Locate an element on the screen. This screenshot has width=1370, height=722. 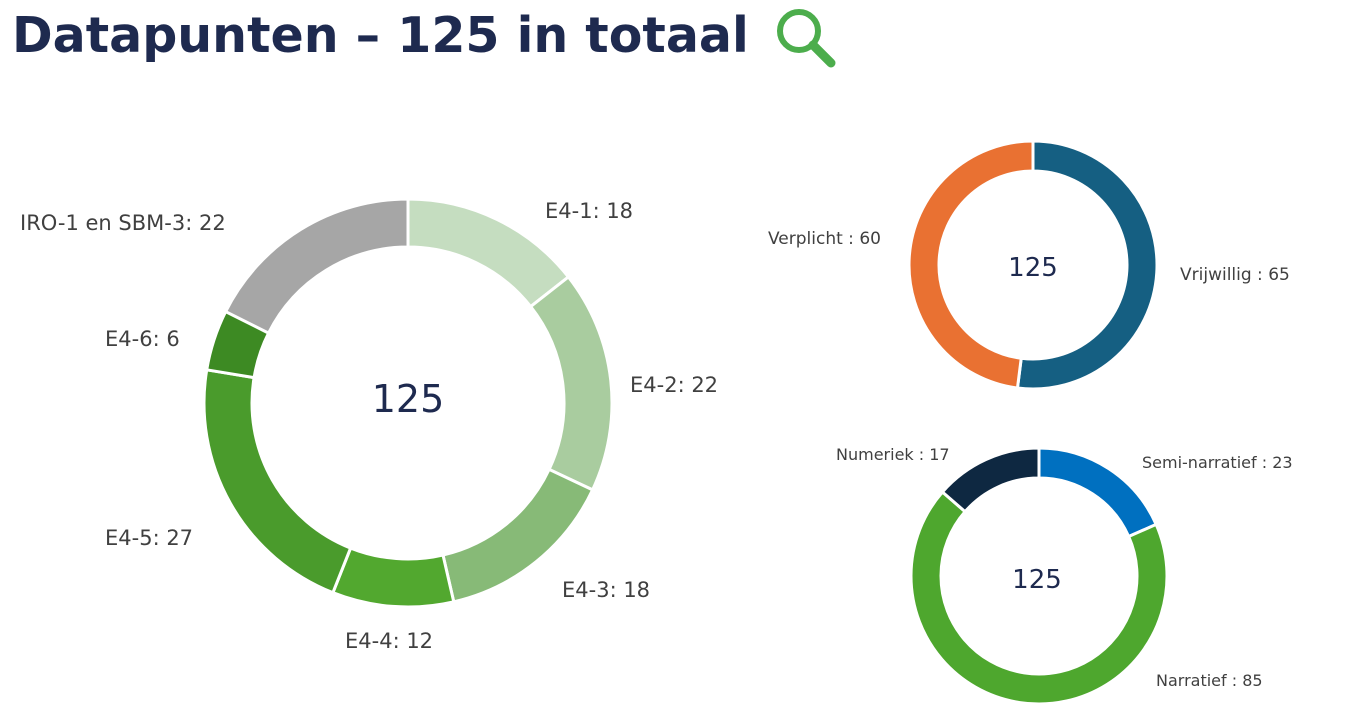
header: Datapunten – 125 in totaal is located at coordinates (424, 35).